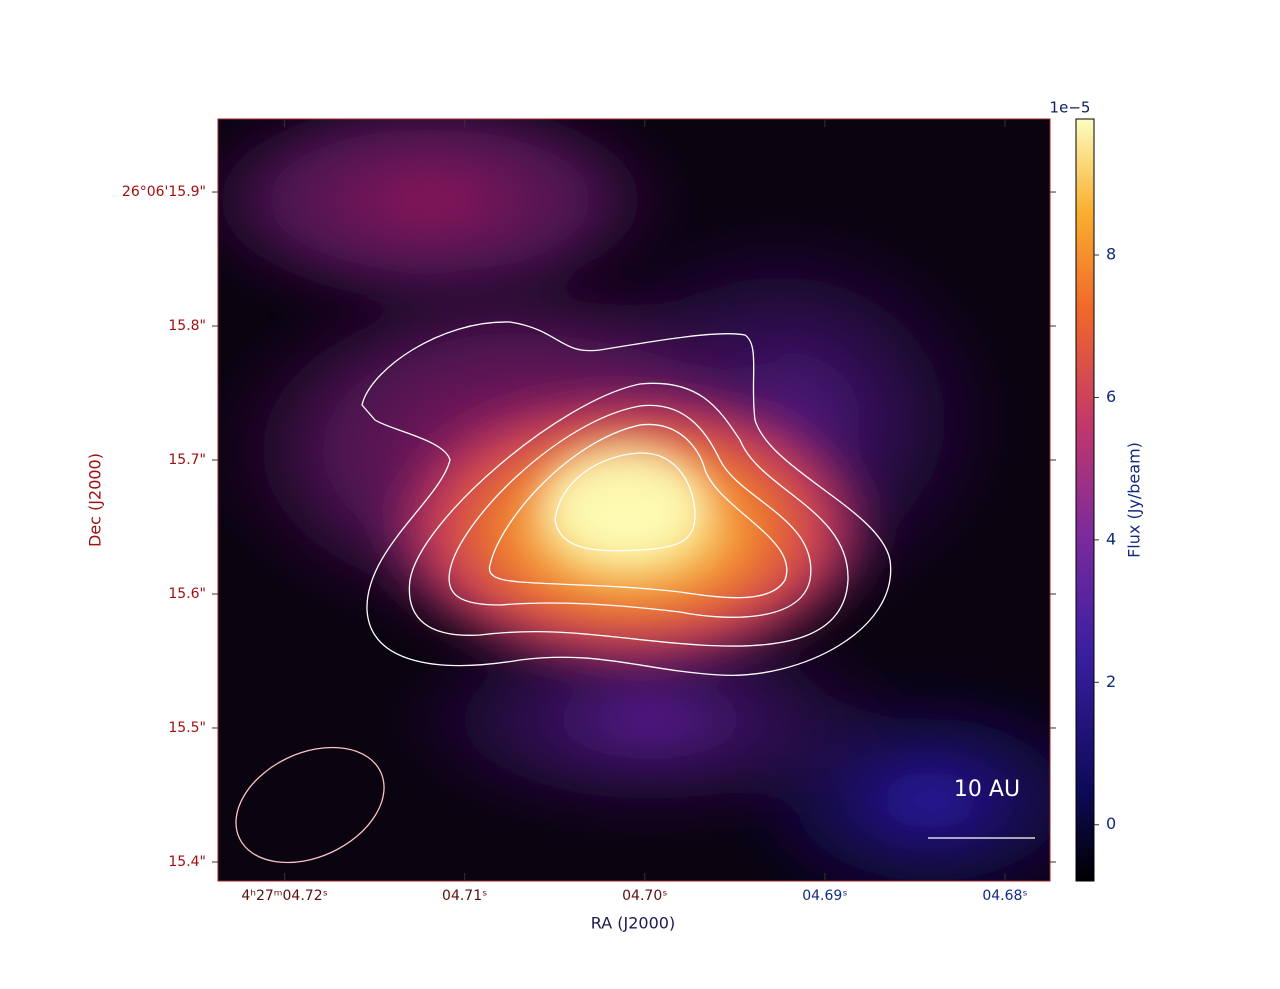  What do you see at coordinates (187, 326) in the screenshot?
I see `y-tick-label: 15.8"` at bounding box center [187, 326].